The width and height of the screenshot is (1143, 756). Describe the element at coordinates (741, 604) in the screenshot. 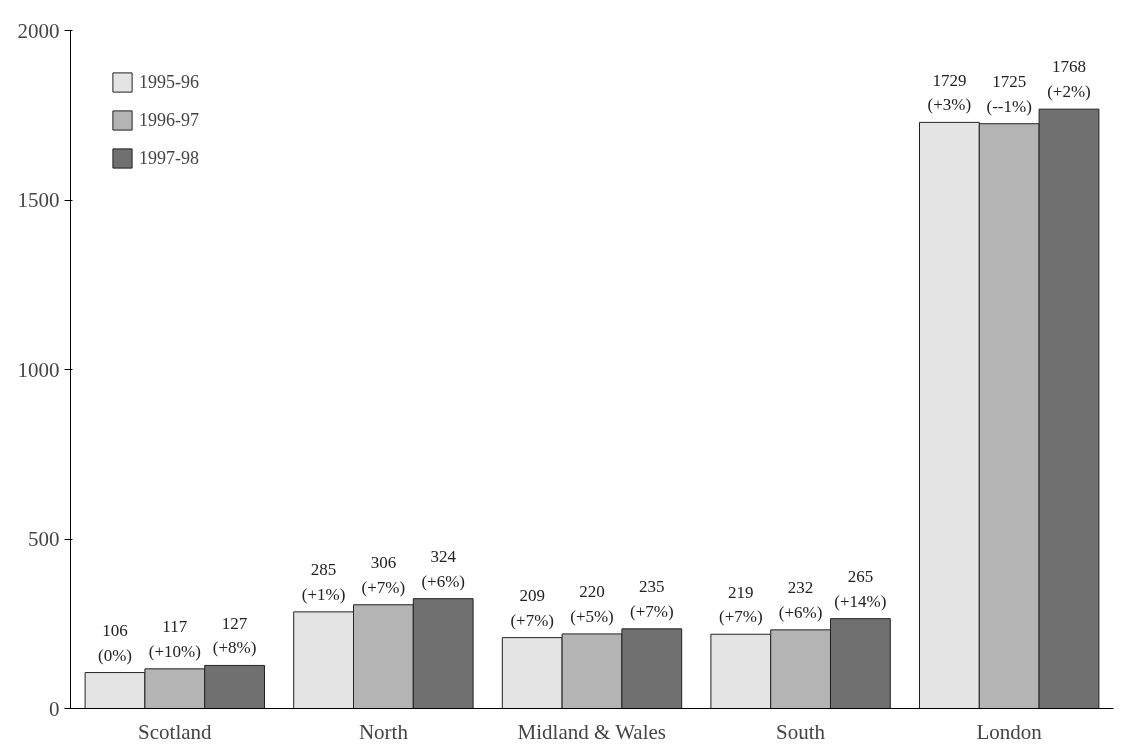

I see `data-label: 219 (+7%)` at that location.